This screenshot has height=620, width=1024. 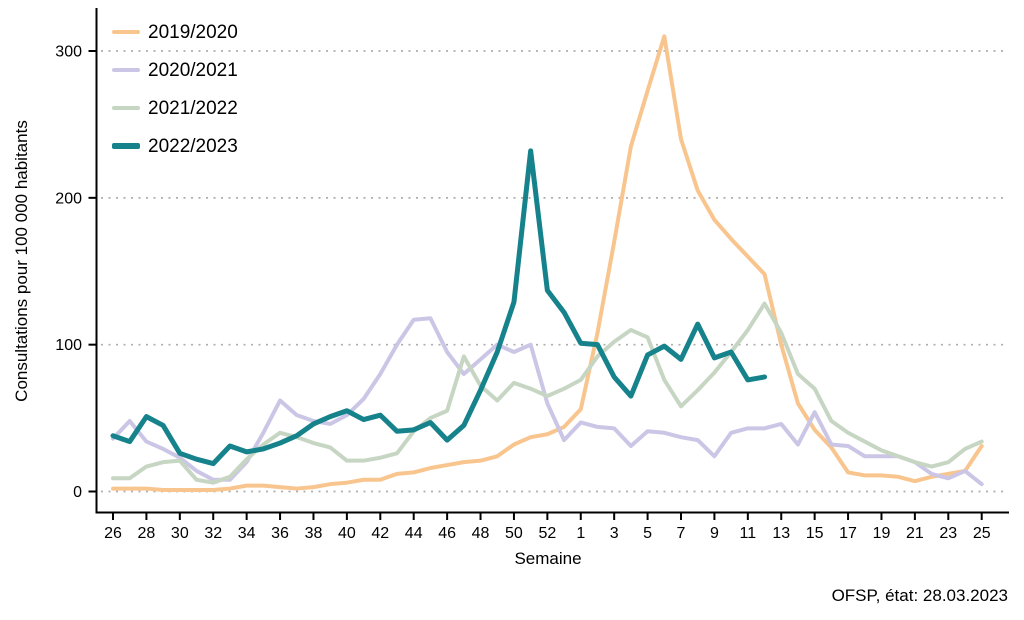 I want to click on x-tick-label: 21, so click(x=915, y=533).